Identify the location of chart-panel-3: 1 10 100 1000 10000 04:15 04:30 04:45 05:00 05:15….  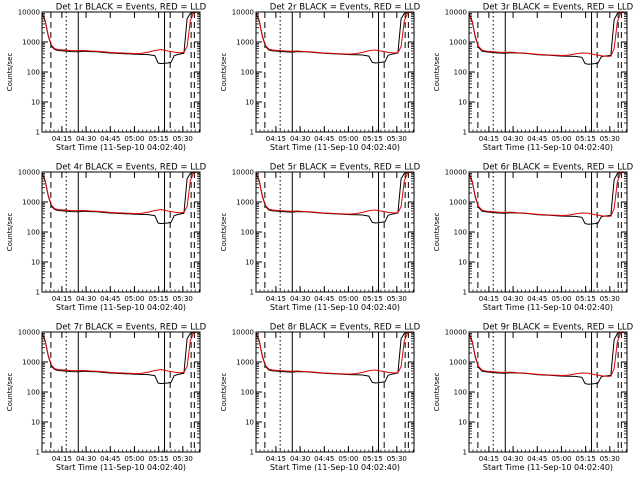
(533, 78).